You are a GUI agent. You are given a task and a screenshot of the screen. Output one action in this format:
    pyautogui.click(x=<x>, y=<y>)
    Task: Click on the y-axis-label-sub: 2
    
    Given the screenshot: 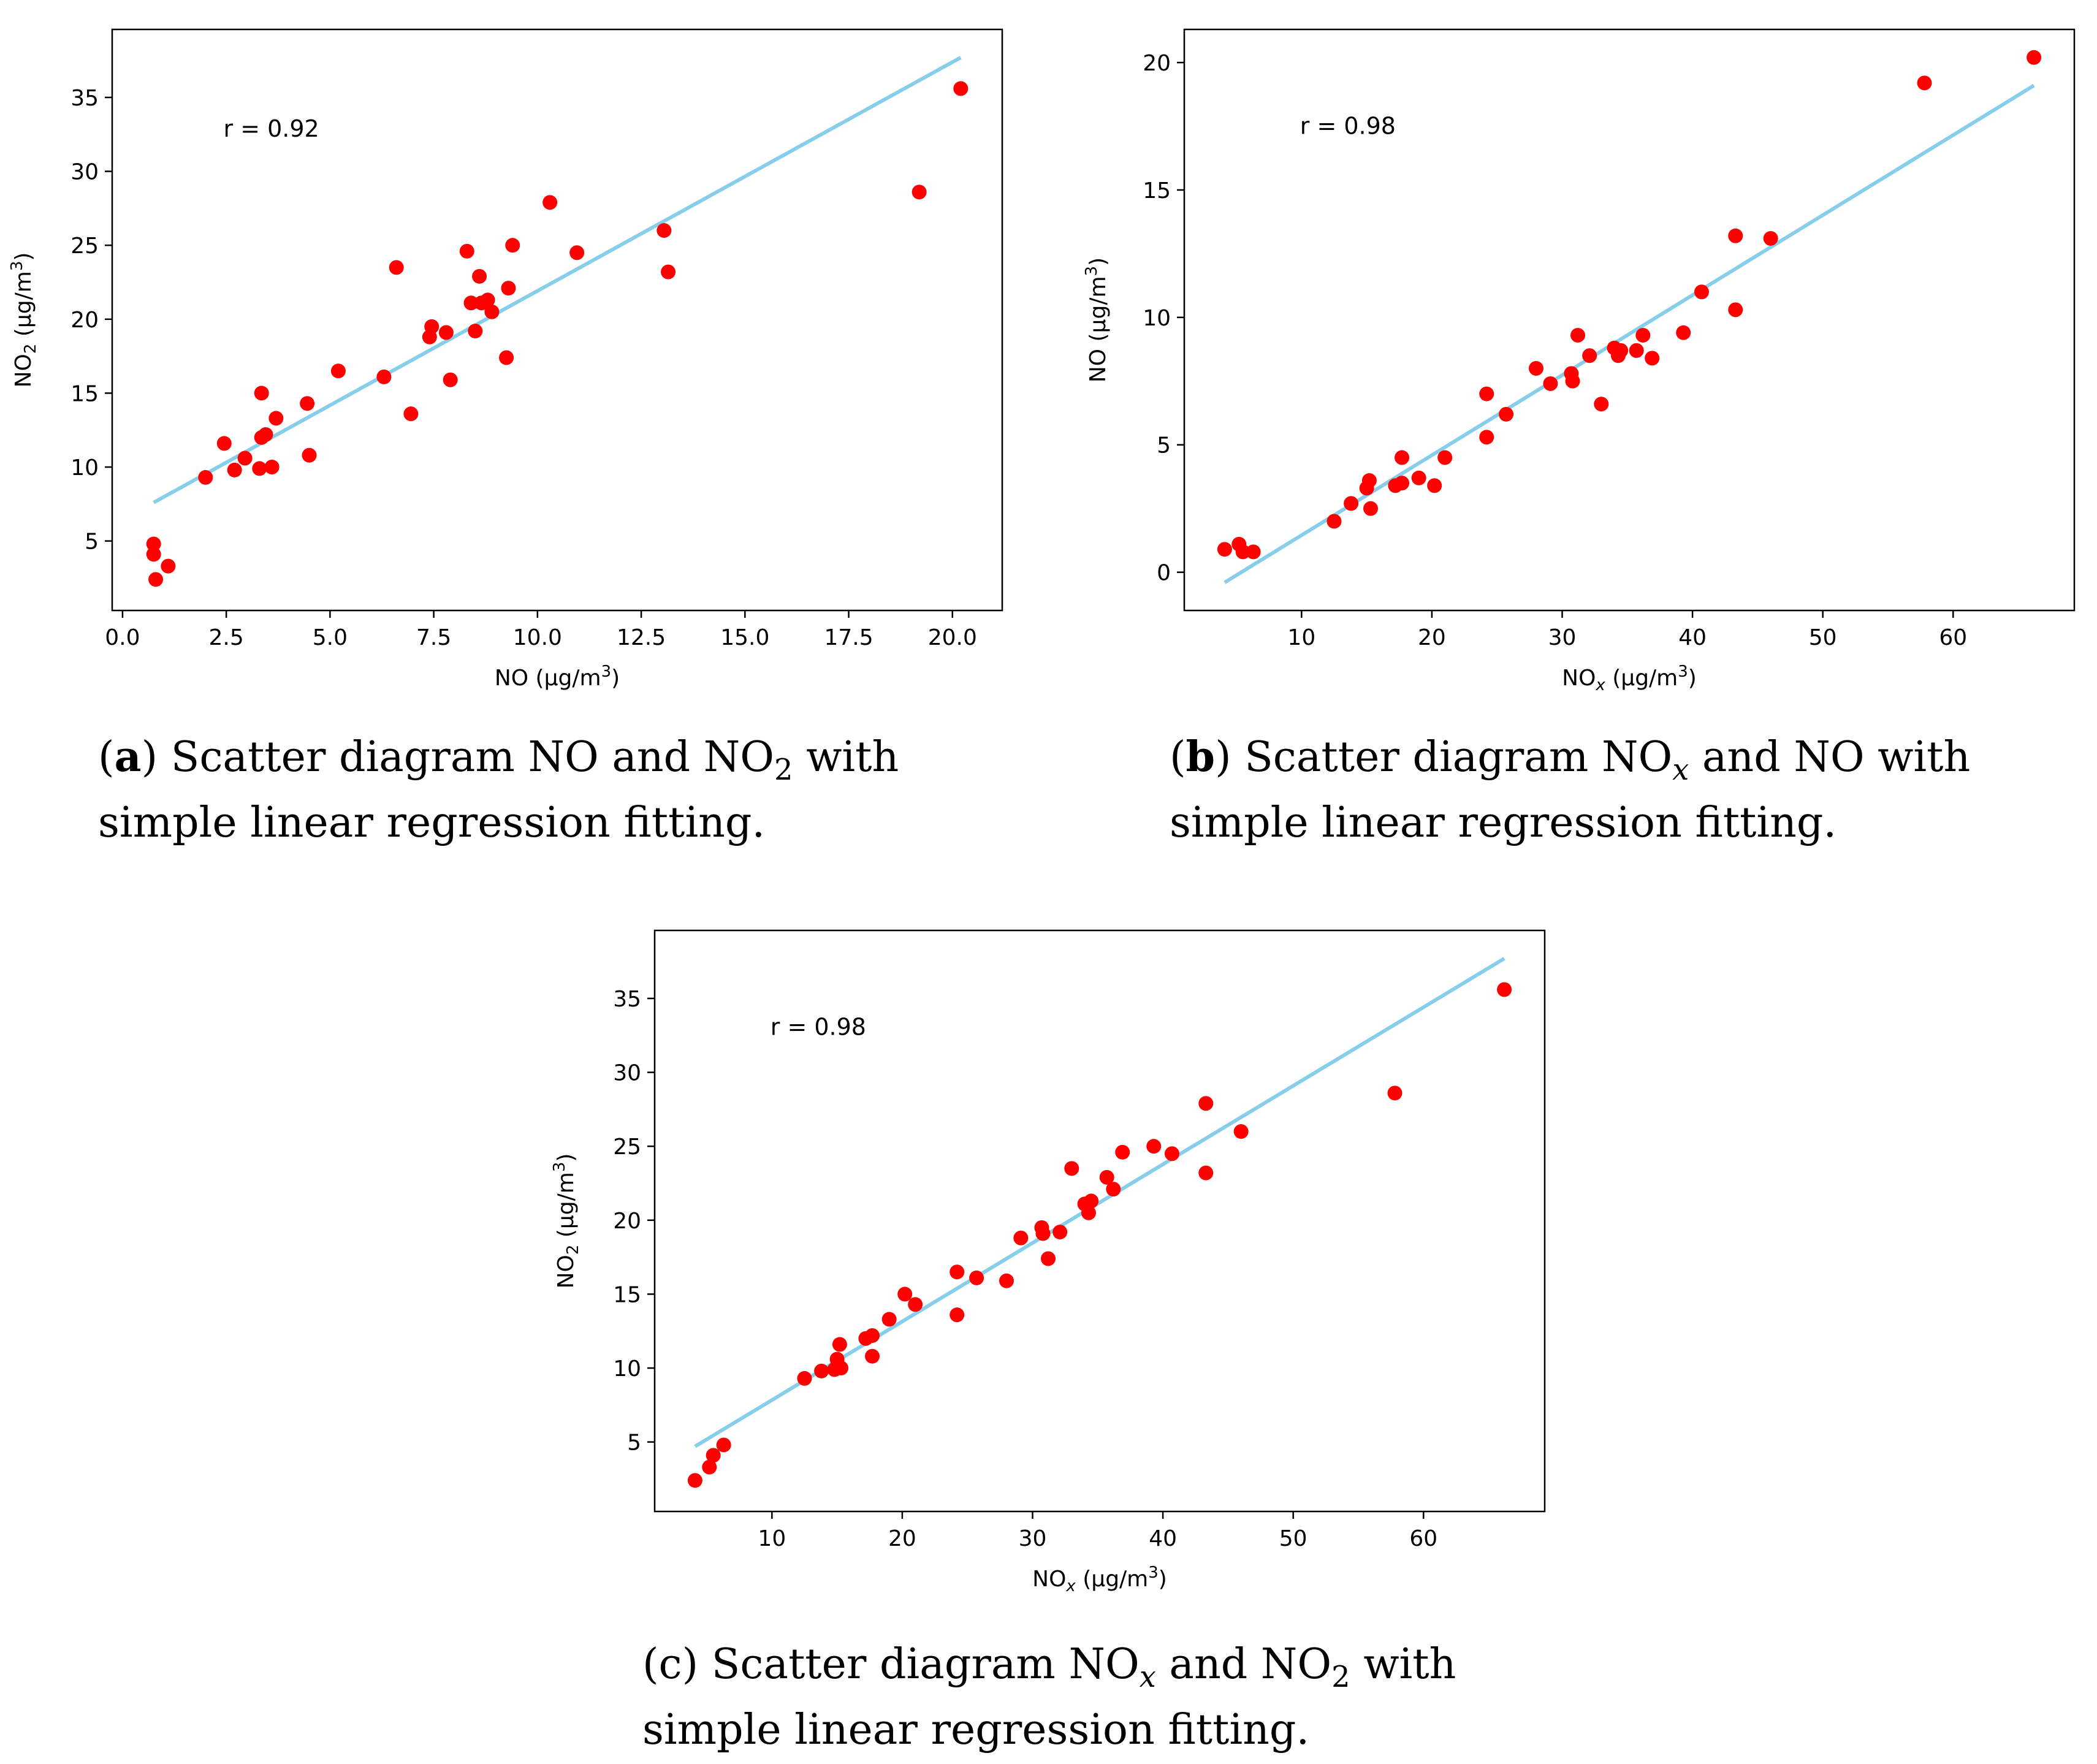 What is the action you would take?
    pyautogui.click(x=30, y=349)
    